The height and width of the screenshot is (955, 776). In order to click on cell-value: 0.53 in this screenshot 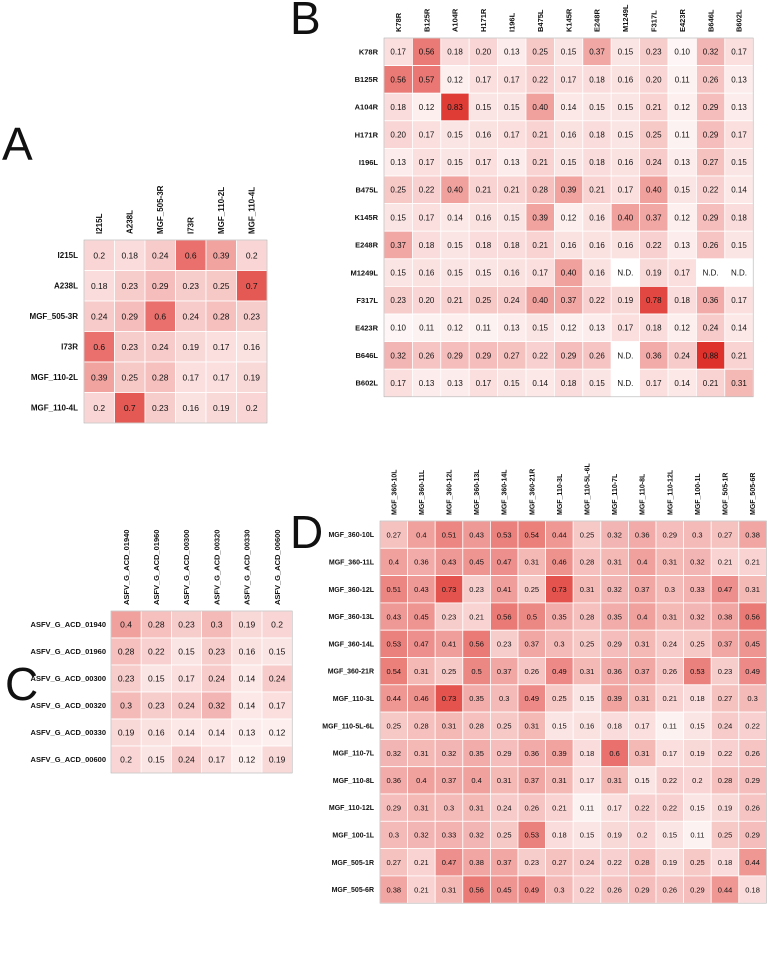, I will do `click(504, 534)`.